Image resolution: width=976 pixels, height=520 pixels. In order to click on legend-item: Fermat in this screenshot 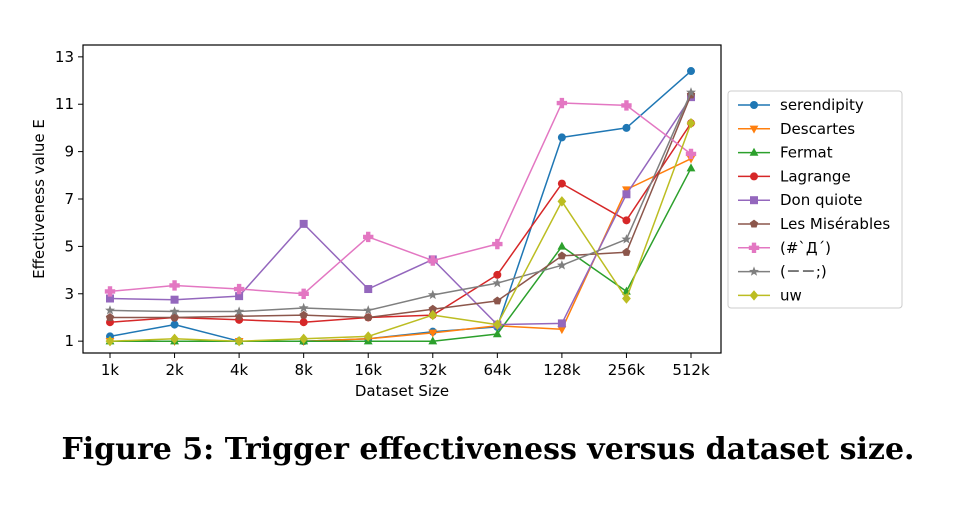, I will do `click(785, 153)`.